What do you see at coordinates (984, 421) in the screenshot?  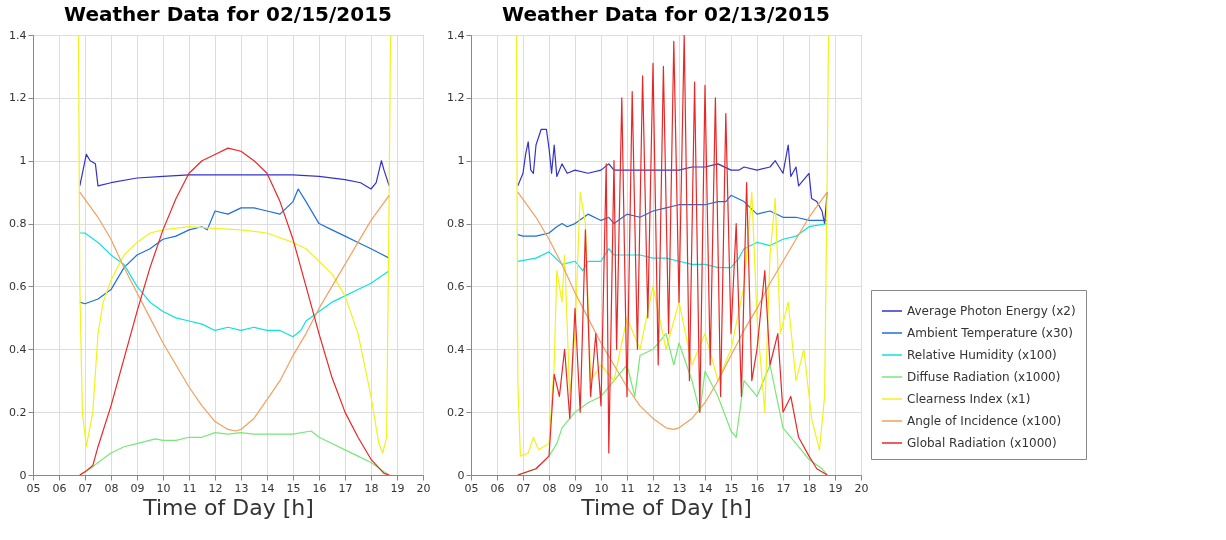 I see `legend-label: Angle of Incidence (x100)` at bounding box center [984, 421].